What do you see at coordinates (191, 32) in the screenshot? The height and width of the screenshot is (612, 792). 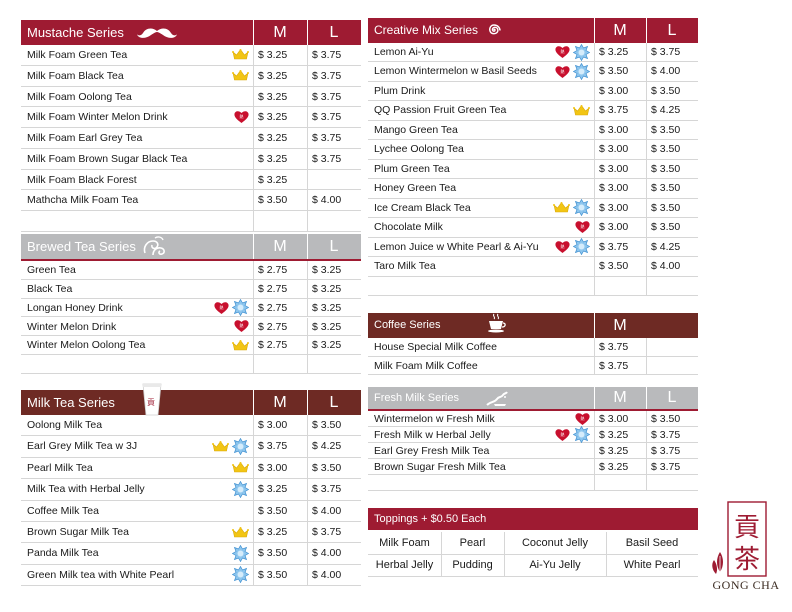 I see `mustache-series-header: Mustache Series M L` at bounding box center [191, 32].